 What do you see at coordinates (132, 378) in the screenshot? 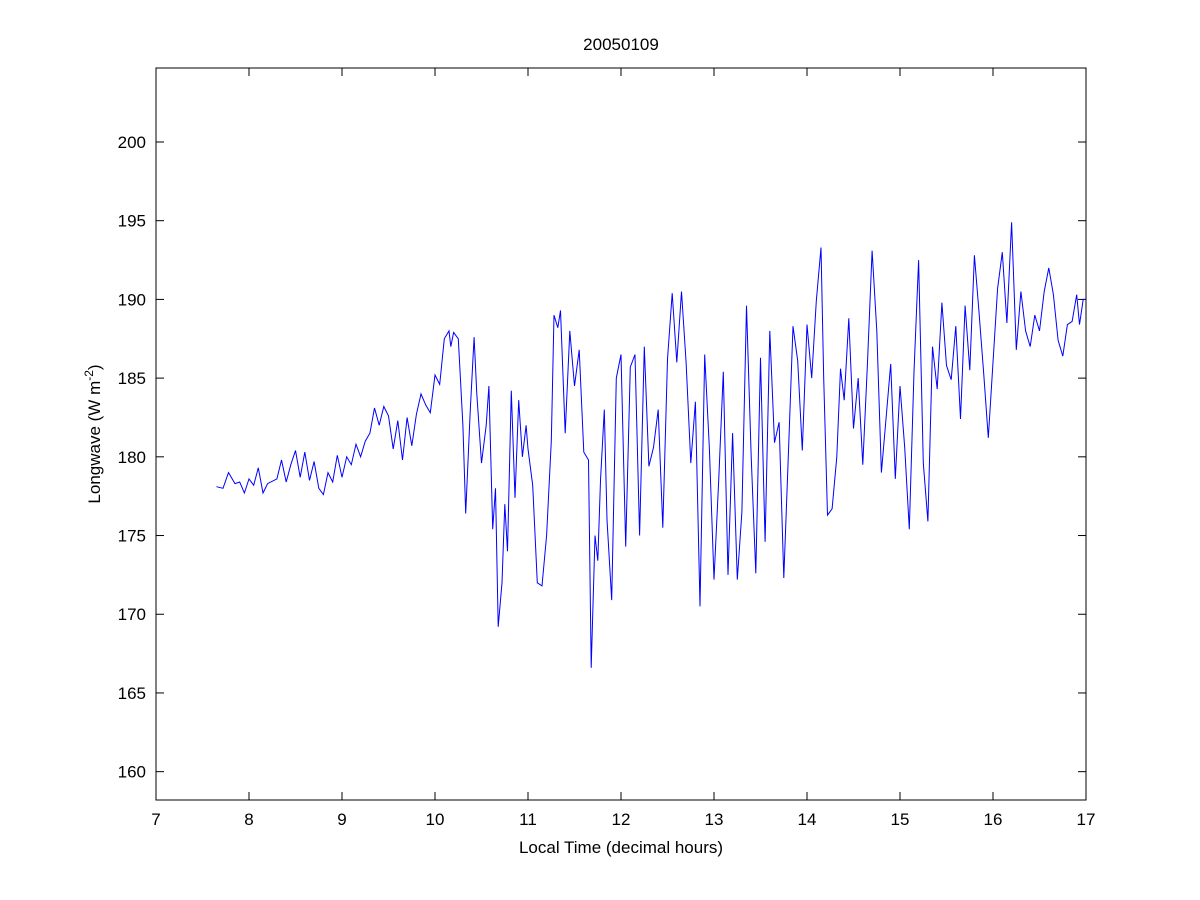
I see `y-tick-label: 185` at bounding box center [132, 378].